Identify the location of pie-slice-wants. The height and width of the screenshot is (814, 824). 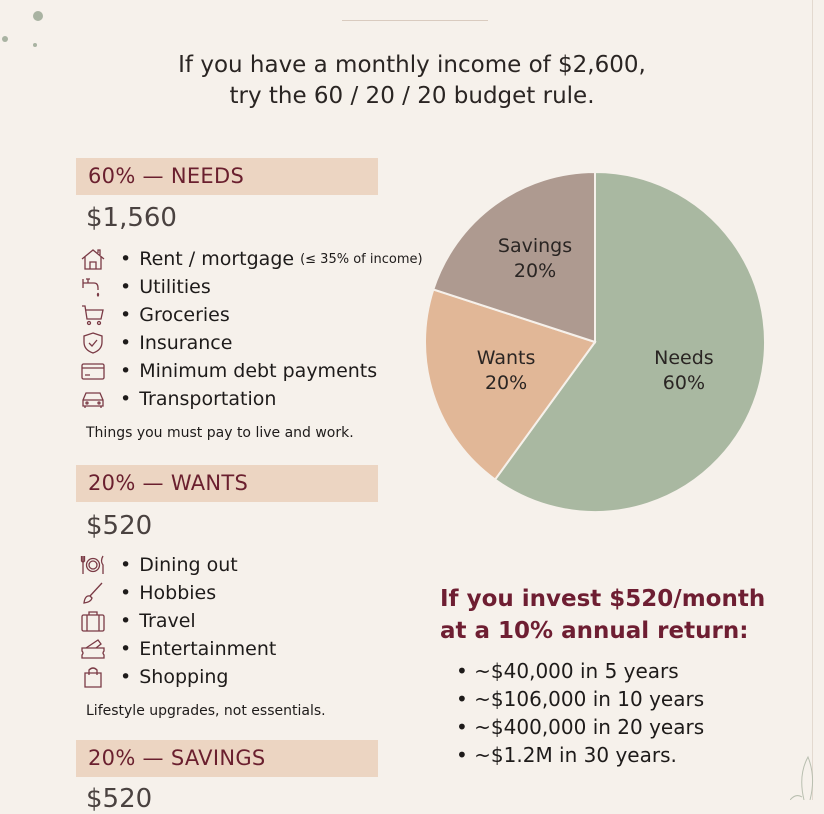
(510, 384).